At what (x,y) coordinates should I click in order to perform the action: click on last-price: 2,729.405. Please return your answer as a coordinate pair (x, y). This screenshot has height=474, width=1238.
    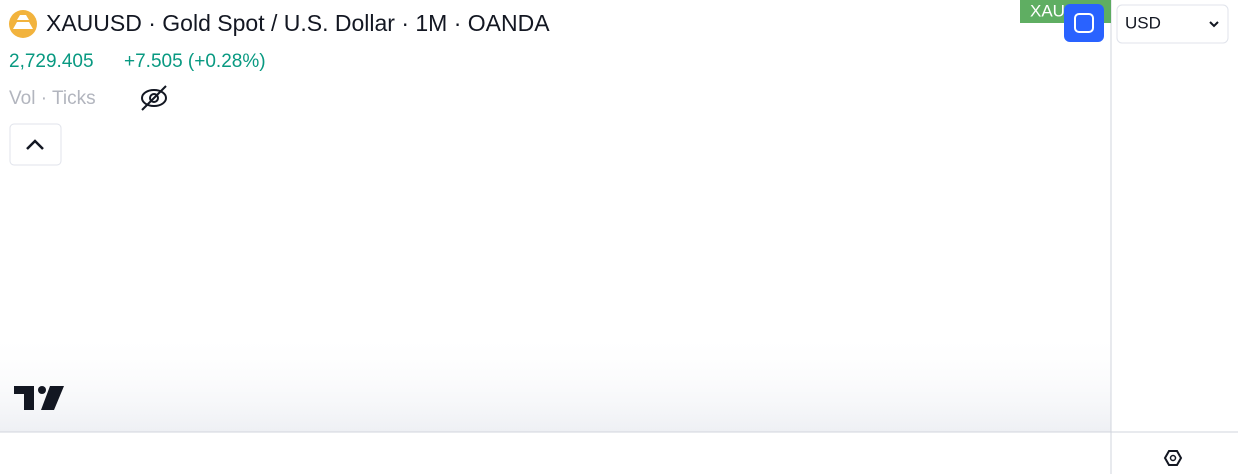
    Looking at the image, I should click on (51, 61).